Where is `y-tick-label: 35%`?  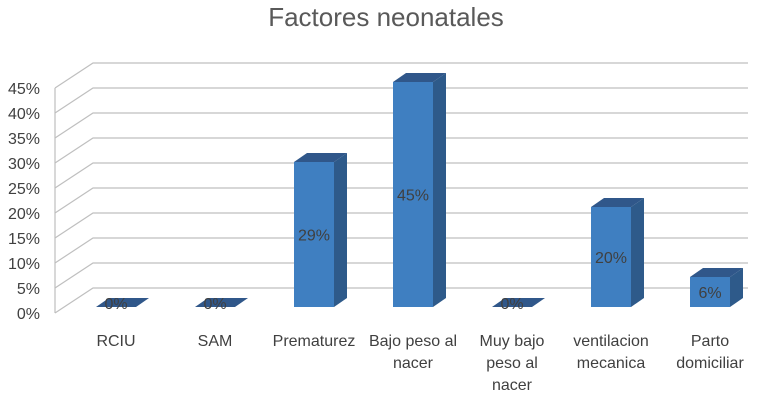 y-tick-label: 35% is located at coordinates (24, 139).